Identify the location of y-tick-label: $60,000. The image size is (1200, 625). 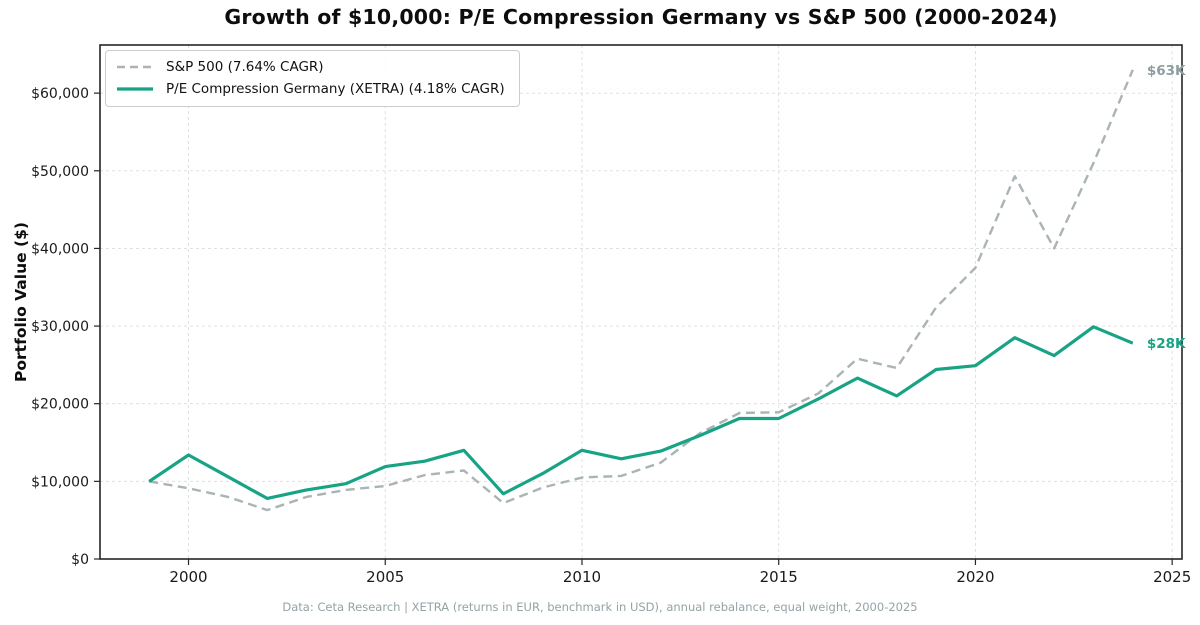
(60, 94).